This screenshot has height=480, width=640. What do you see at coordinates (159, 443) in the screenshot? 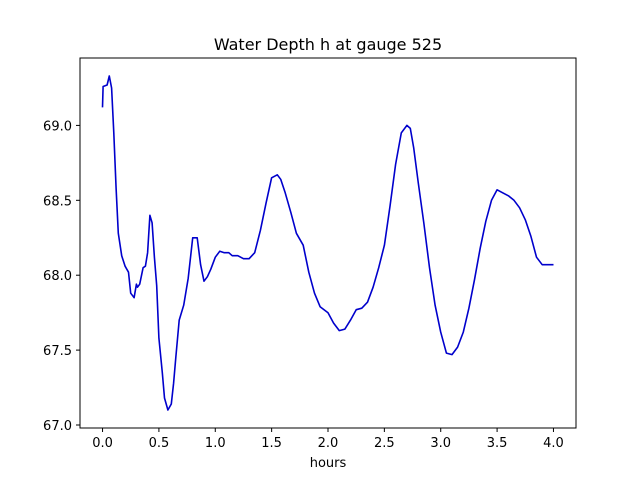
I see `x-tick-label: 0.5` at bounding box center [159, 443].